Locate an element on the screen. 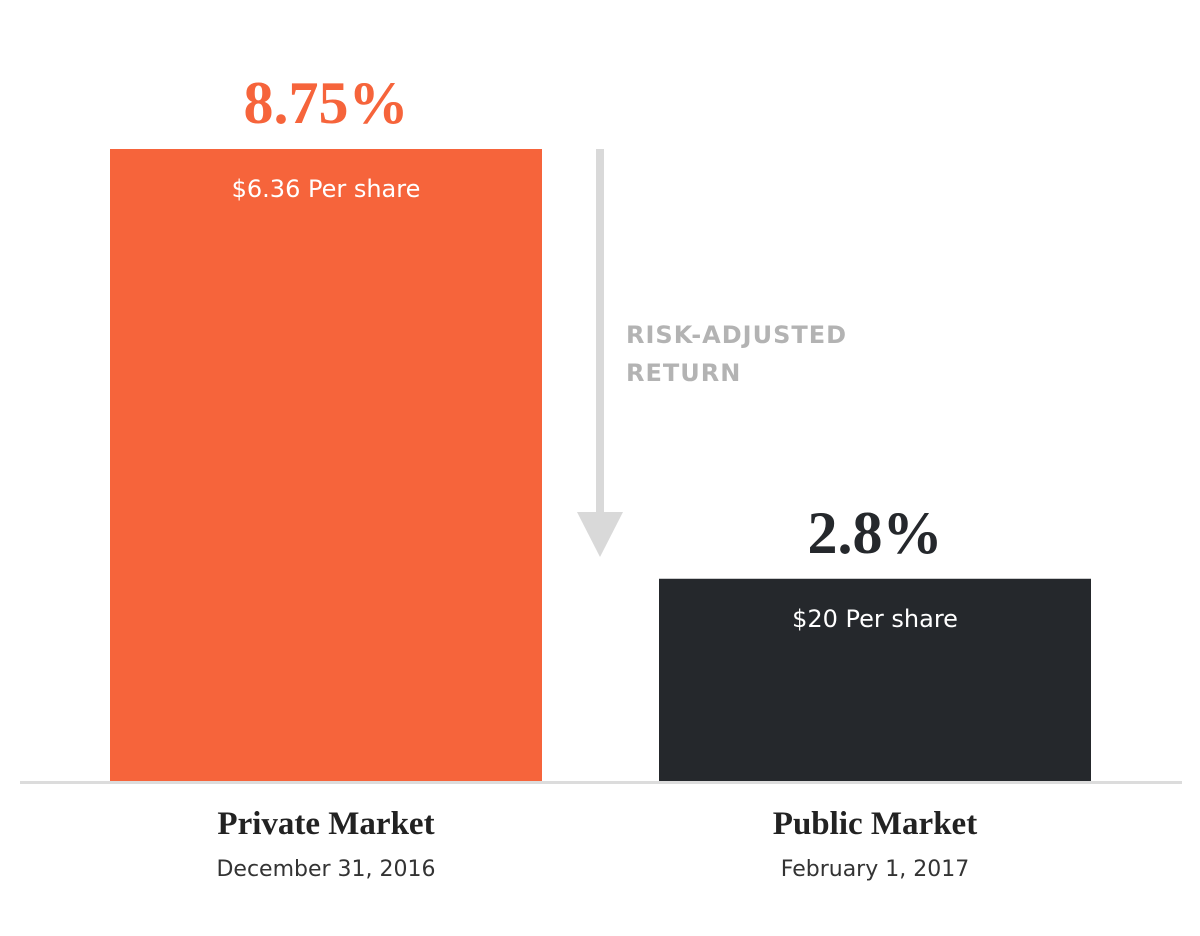  value-label-1: 8.75% is located at coordinates (326, 103).